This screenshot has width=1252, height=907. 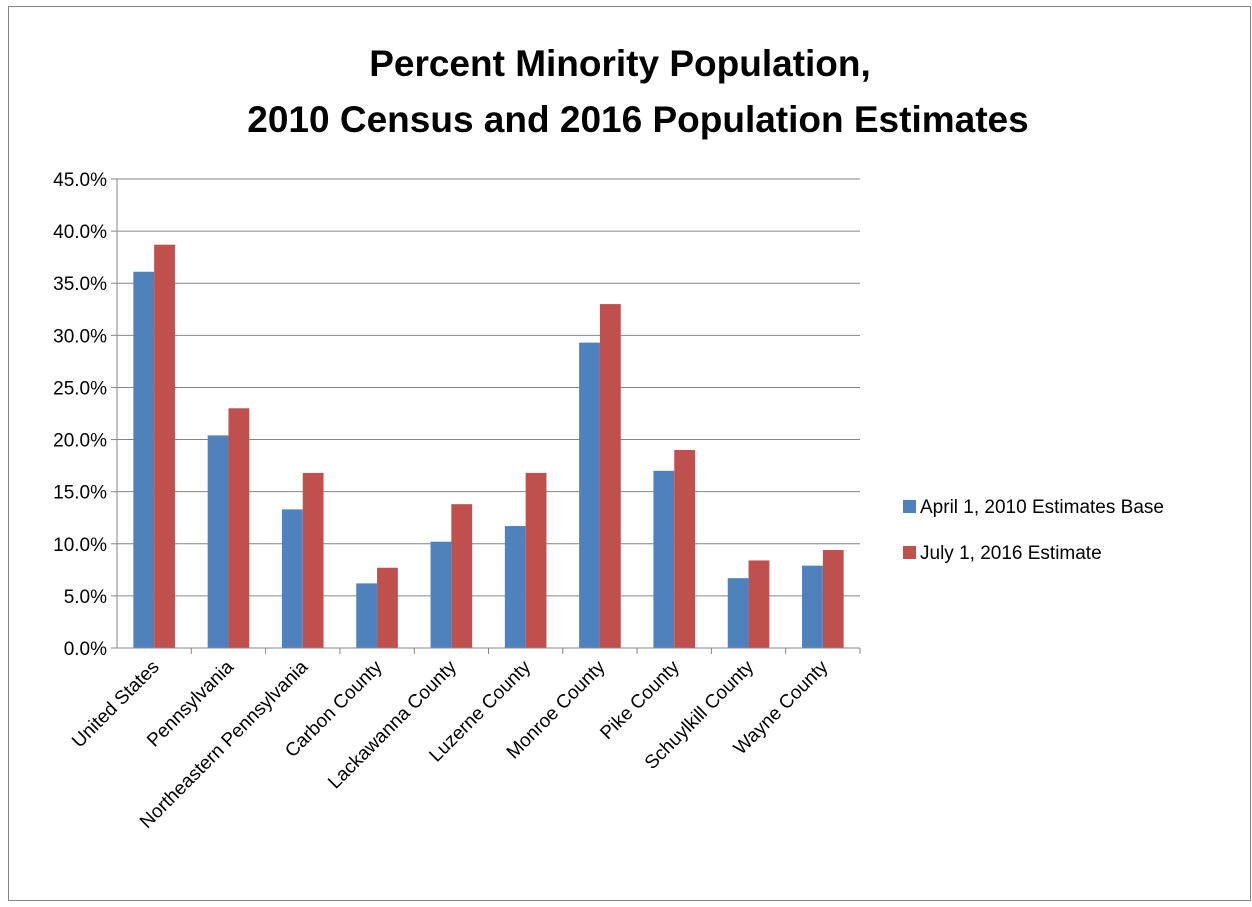 I want to click on y-tick-label: 0.0%, so click(x=85, y=649).